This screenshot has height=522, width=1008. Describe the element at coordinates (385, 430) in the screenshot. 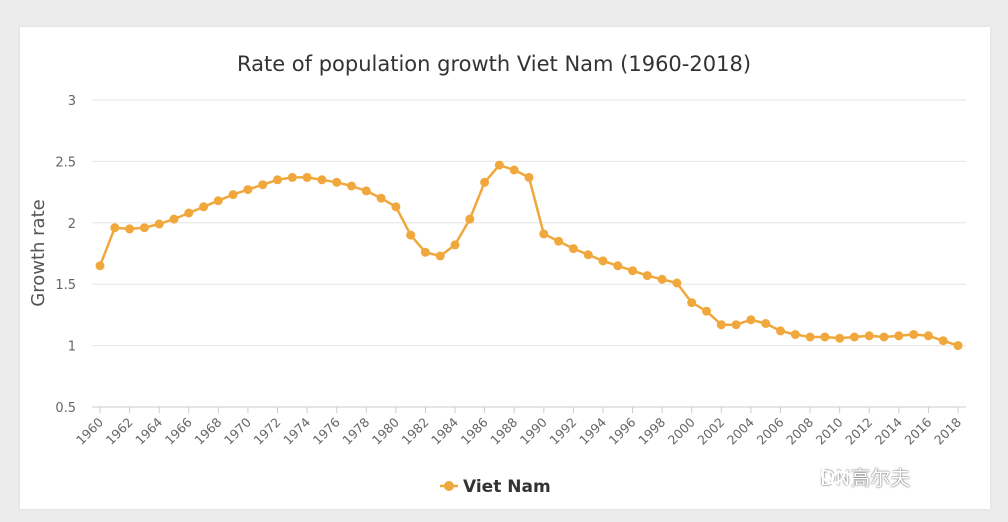

I see `x-tick-label: 1980` at that location.